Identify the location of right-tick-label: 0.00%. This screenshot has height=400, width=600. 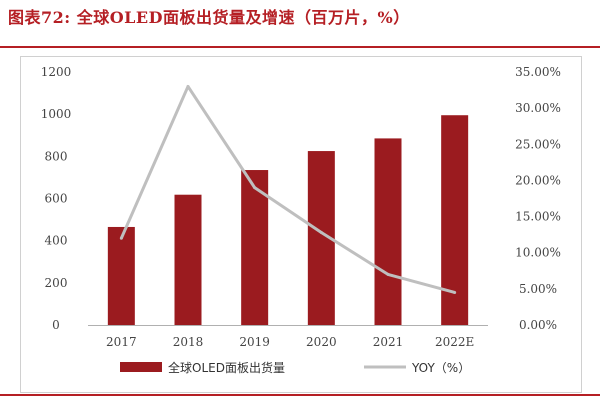
(538, 325).